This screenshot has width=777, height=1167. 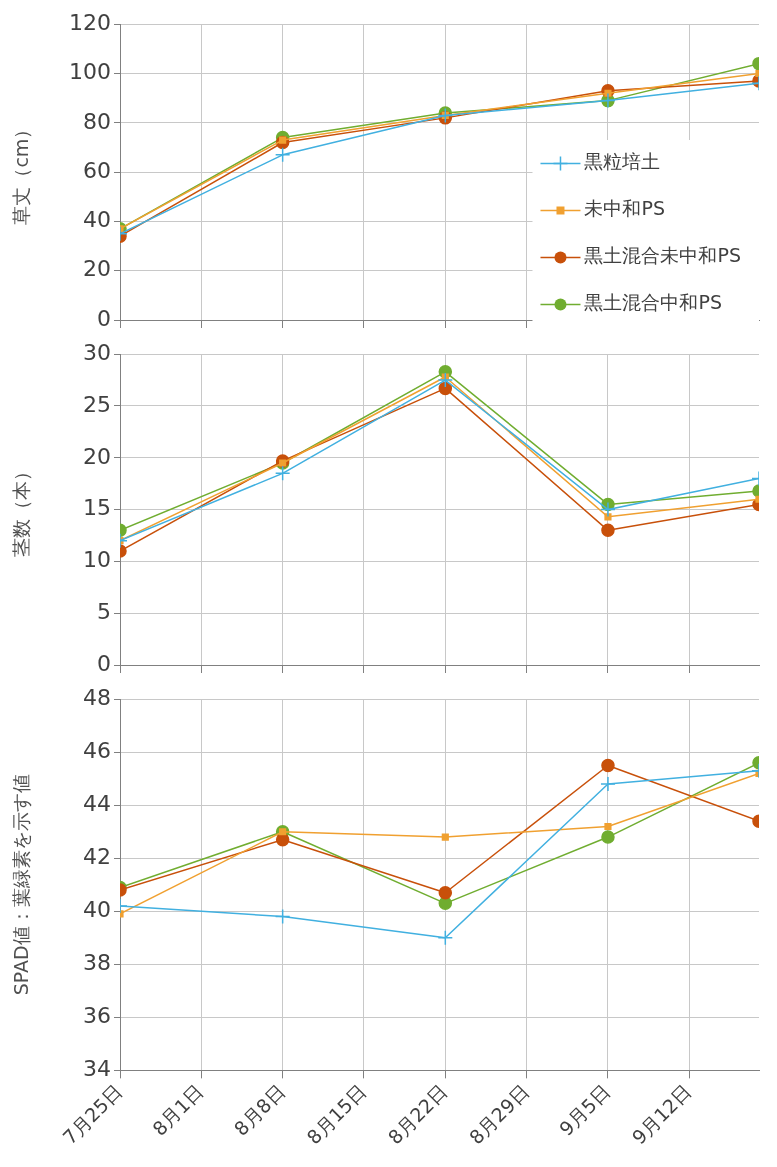 What do you see at coordinates (663, 255) in the screenshot?
I see `legend-label: 黒土混合未中和PS` at bounding box center [663, 255].